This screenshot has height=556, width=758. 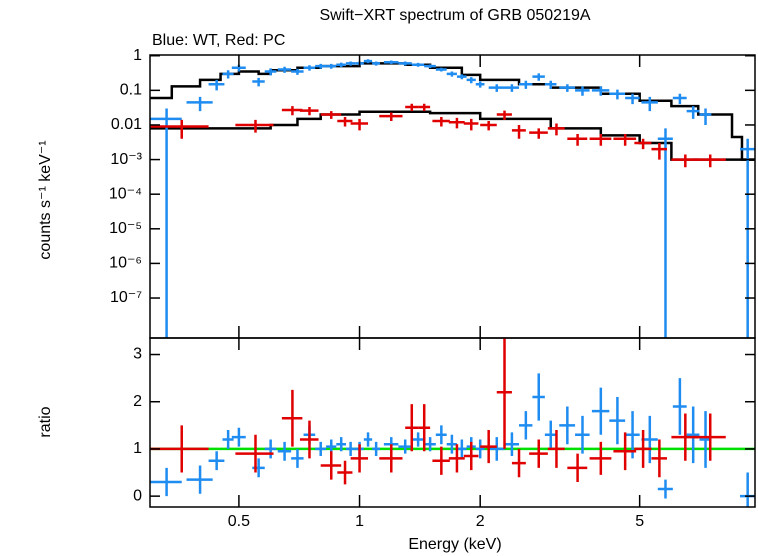 What do you see at coordinates (126, 124) in the screenshot?
I see `y-tick-label: 0.01` at bounding box center [126, 124].